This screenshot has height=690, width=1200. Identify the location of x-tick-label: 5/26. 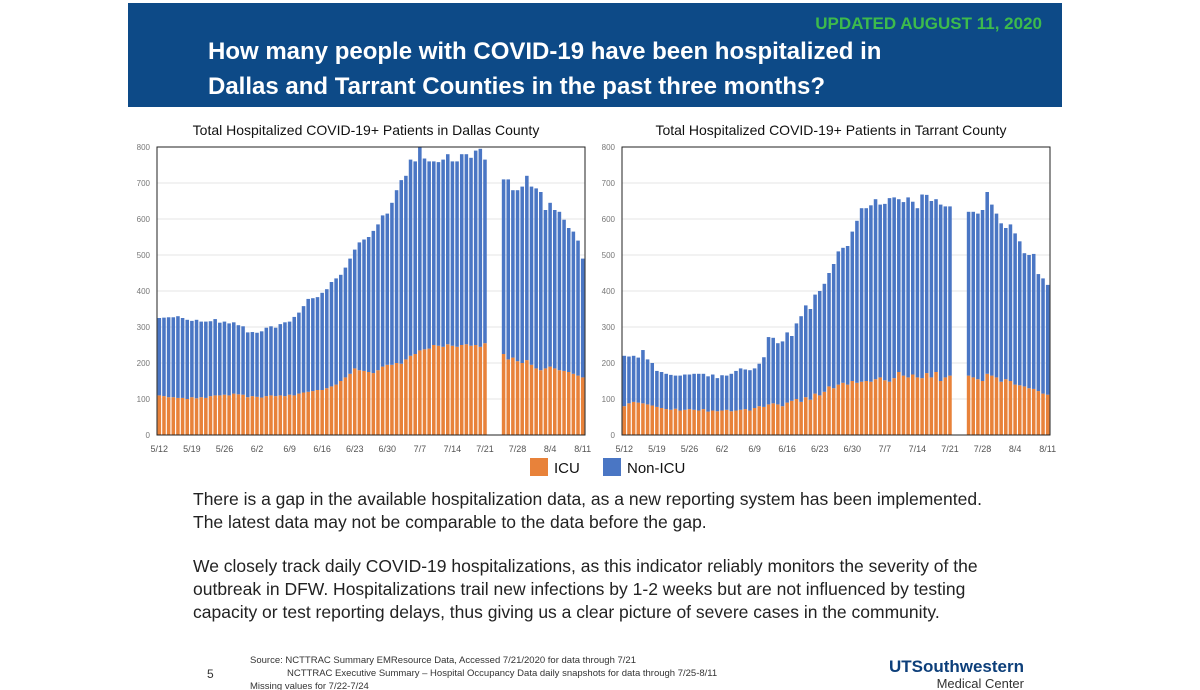
(690, 449).